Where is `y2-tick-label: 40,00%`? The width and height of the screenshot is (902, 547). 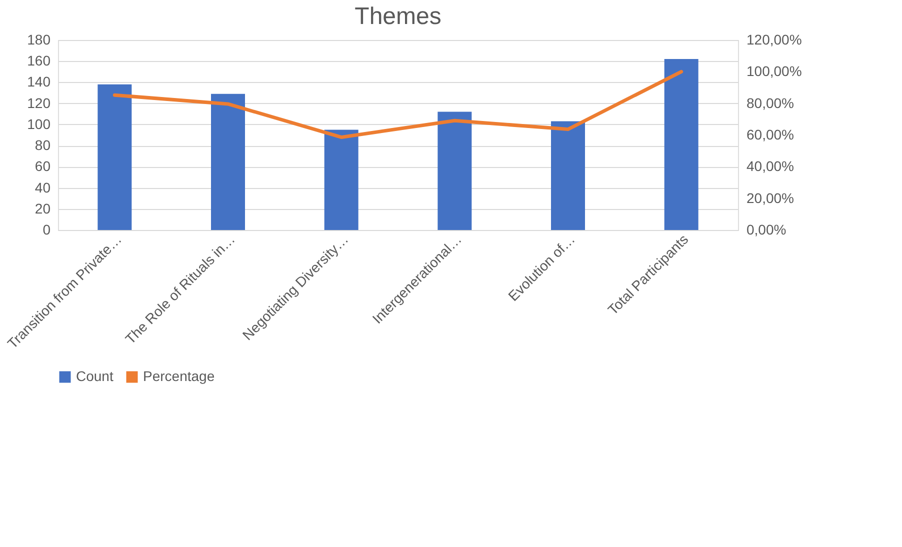 y2-tick-label: 40,00% is located at coordinates (770, 166).